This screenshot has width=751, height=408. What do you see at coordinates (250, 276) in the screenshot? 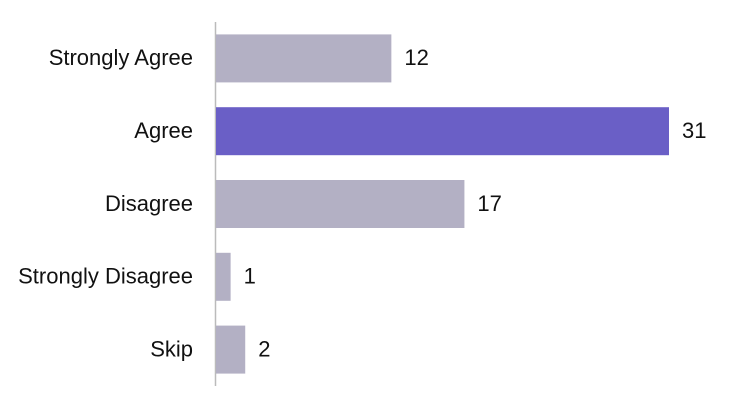
I see `value-label: 1` at bounding box center [250, 276].